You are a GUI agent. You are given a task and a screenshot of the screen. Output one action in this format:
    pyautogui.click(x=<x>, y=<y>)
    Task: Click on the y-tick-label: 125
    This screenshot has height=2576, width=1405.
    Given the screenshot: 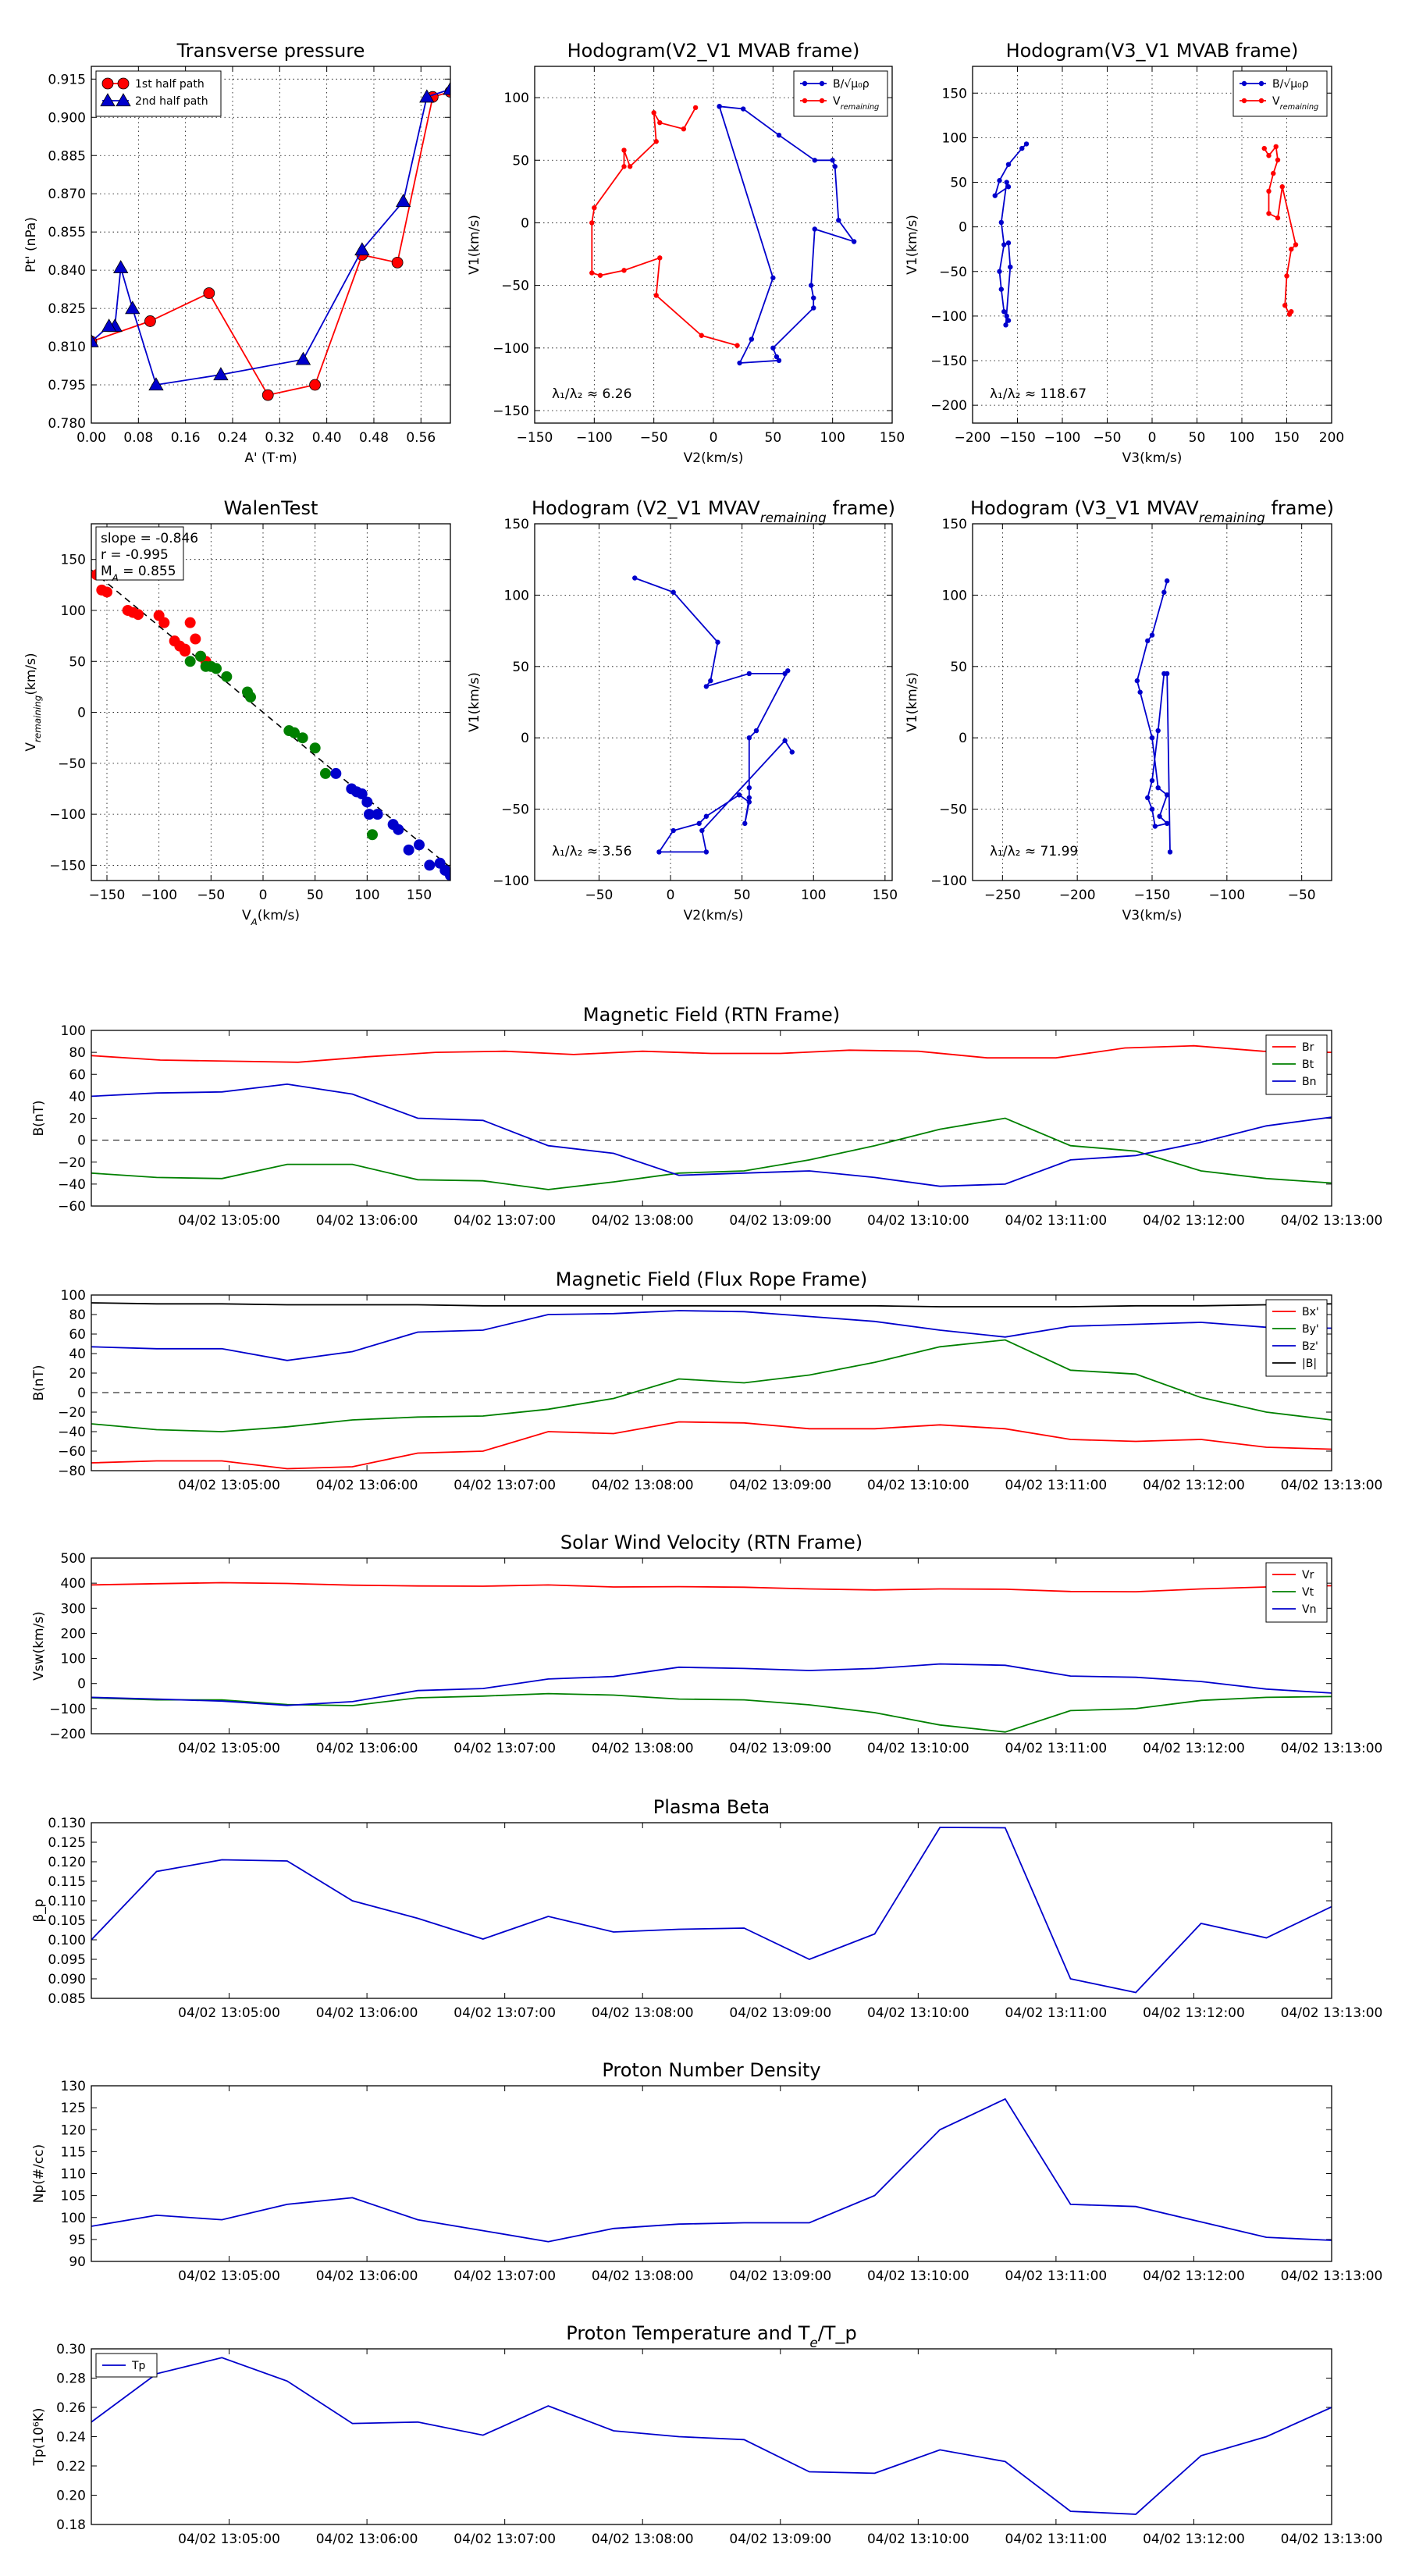 What is the action you would take?
    pyautogui.click(x=73, y=2108)
    